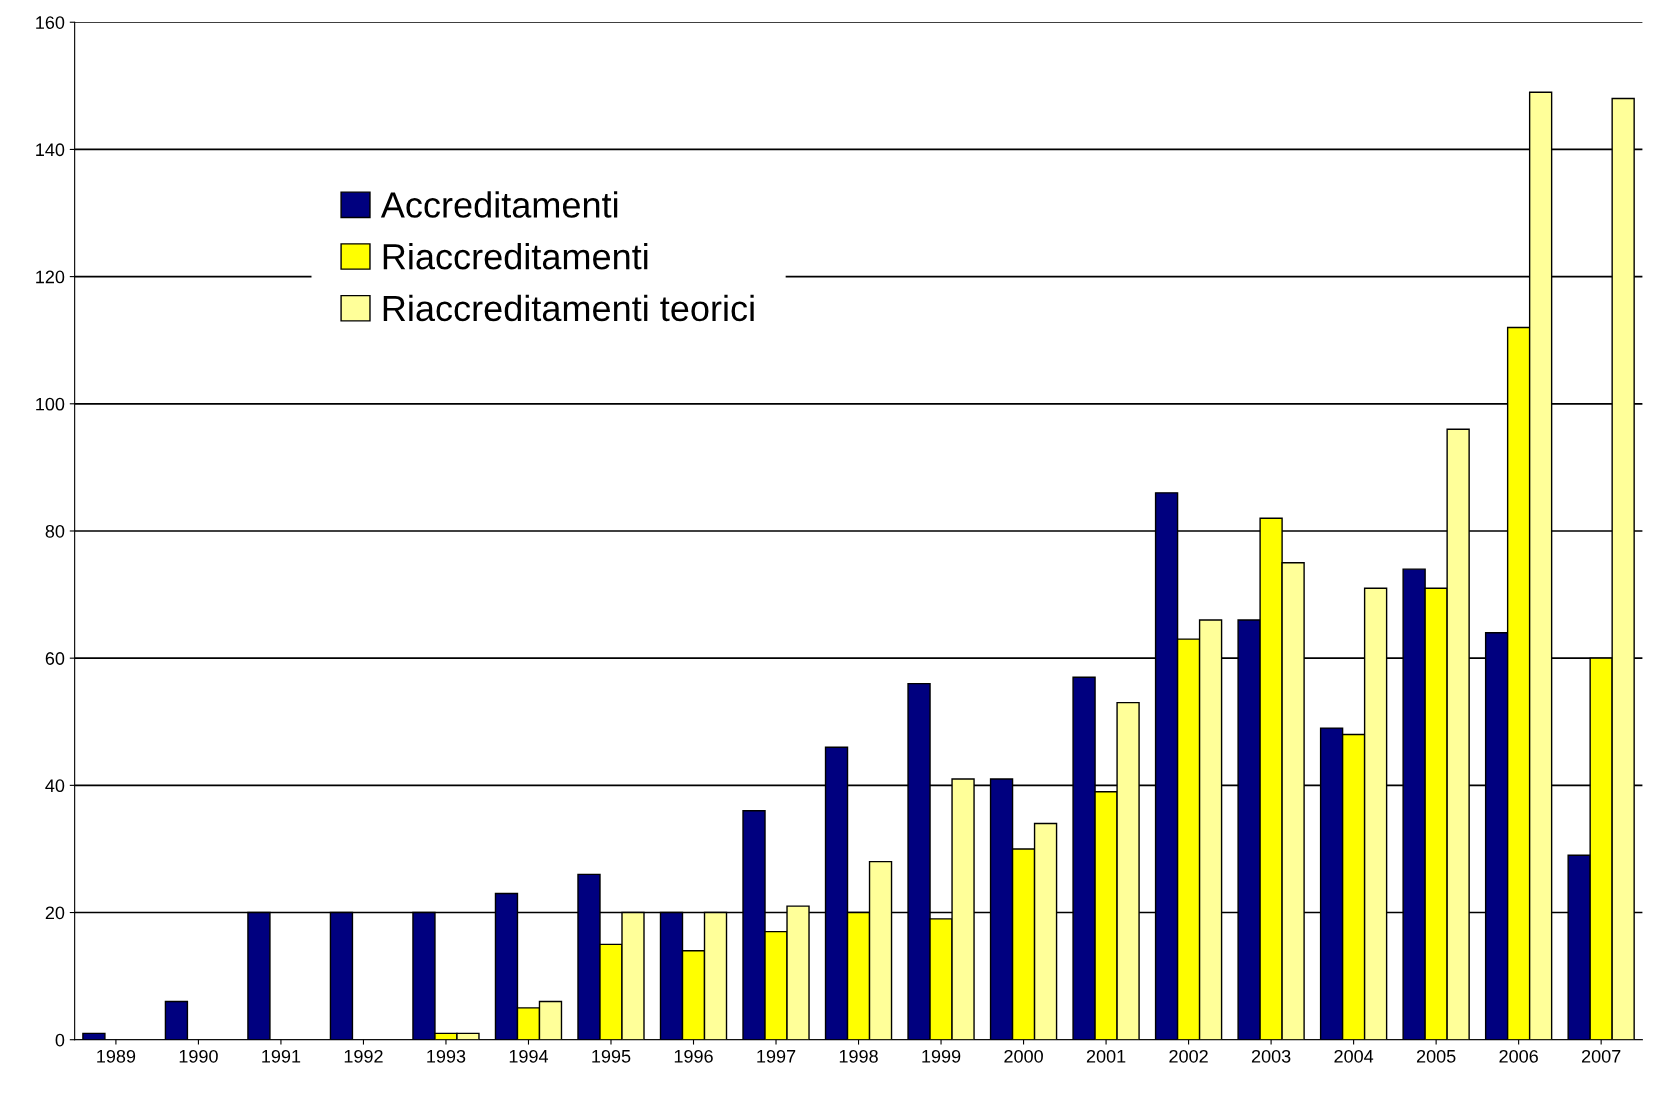 The width and height of the screenshot is (1659, 1112). What do you see at coordinates (50, 277) in the screenshot?
I see `y-tick-label: 120` at bounding box center [50, 277].